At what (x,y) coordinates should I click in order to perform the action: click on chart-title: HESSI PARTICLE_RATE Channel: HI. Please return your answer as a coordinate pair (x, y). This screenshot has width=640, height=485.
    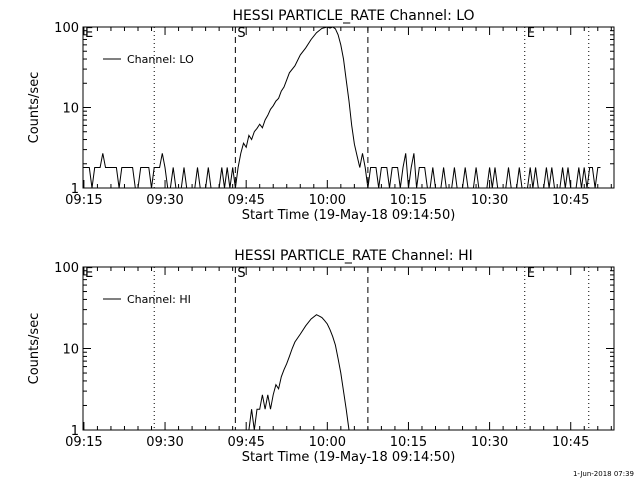
    Looking at the image, I should click on (353, 256).